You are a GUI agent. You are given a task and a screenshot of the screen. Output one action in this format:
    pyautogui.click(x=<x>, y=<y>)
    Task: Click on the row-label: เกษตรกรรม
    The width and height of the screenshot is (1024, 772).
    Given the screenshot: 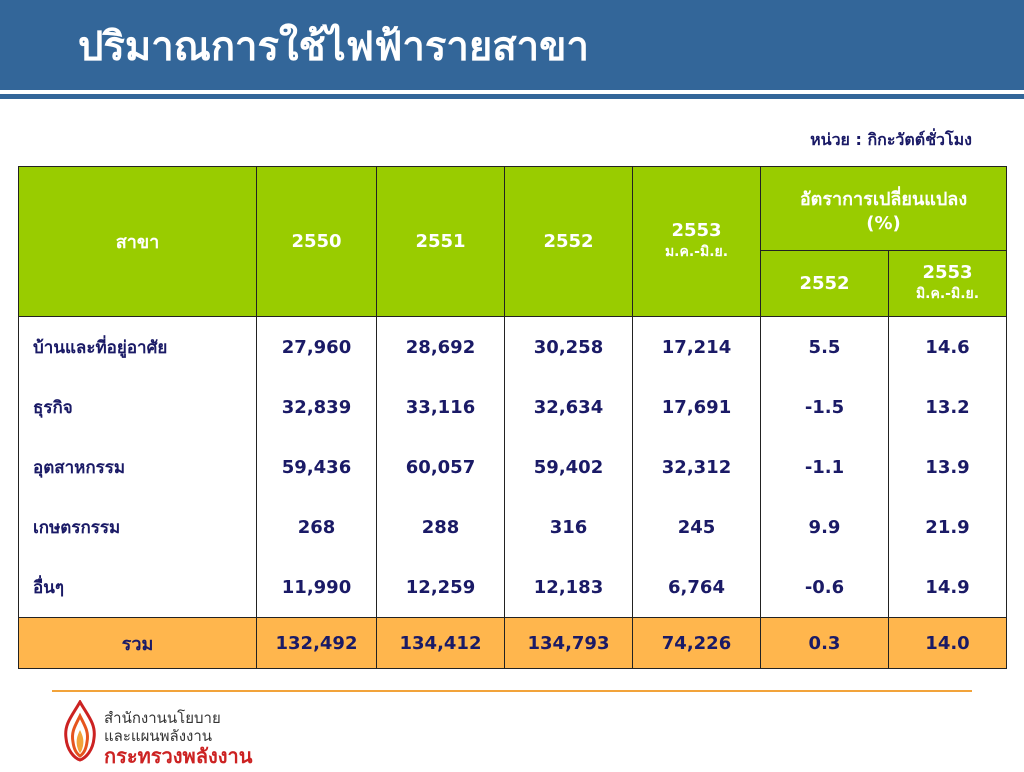 What is the action you would take?
    pyautogui.click(x=137, y=527)
    